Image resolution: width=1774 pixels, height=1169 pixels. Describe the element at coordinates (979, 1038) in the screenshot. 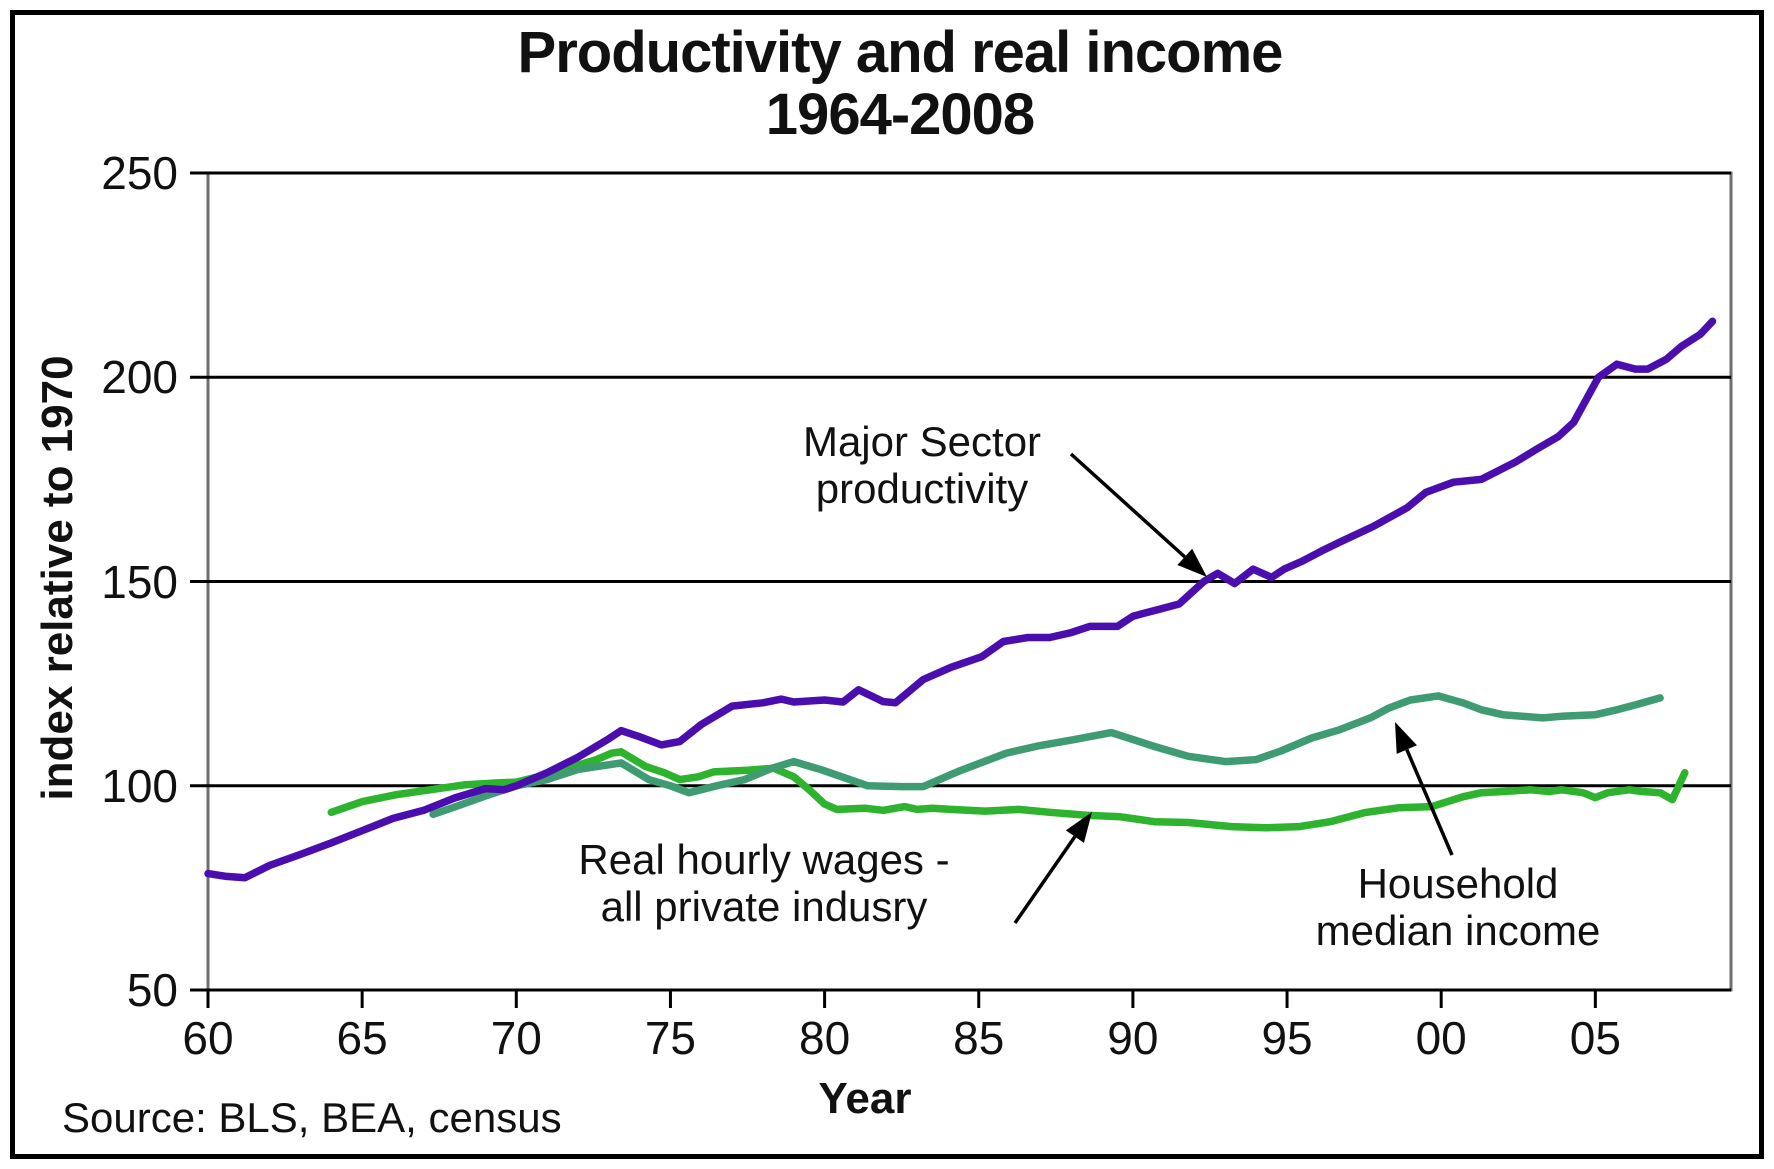

I see `x-tick-label-85: 85` at that location.